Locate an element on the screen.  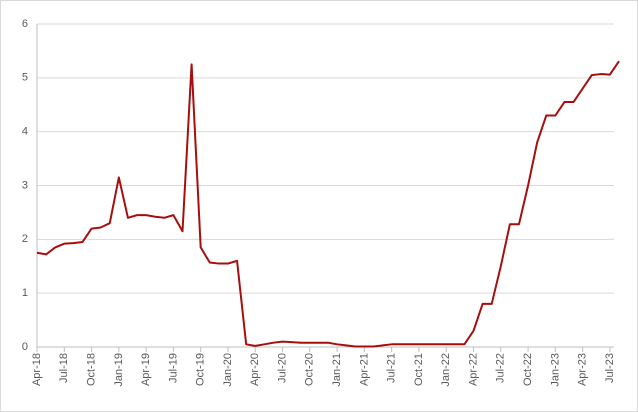
x-tick-label: Jul-20 is located at coordinates (282, 368).